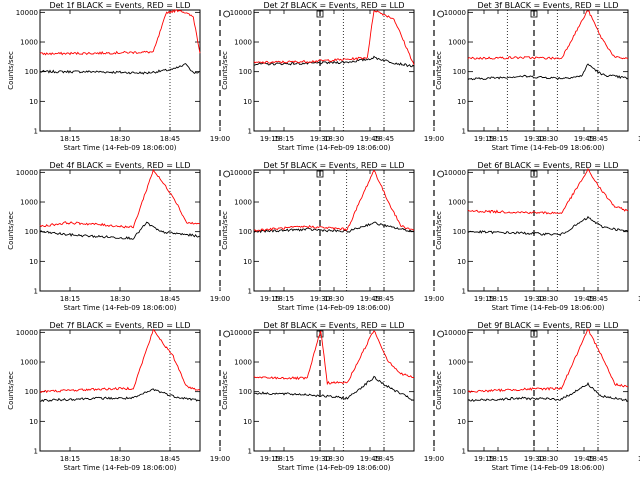 The image size is (640, 484). What do you see at coordinates (119, 165) in the screenshot?
I see `panel-title: Det 4f BLACK = Events, RED = LLD` at bounding box center [119, 165].